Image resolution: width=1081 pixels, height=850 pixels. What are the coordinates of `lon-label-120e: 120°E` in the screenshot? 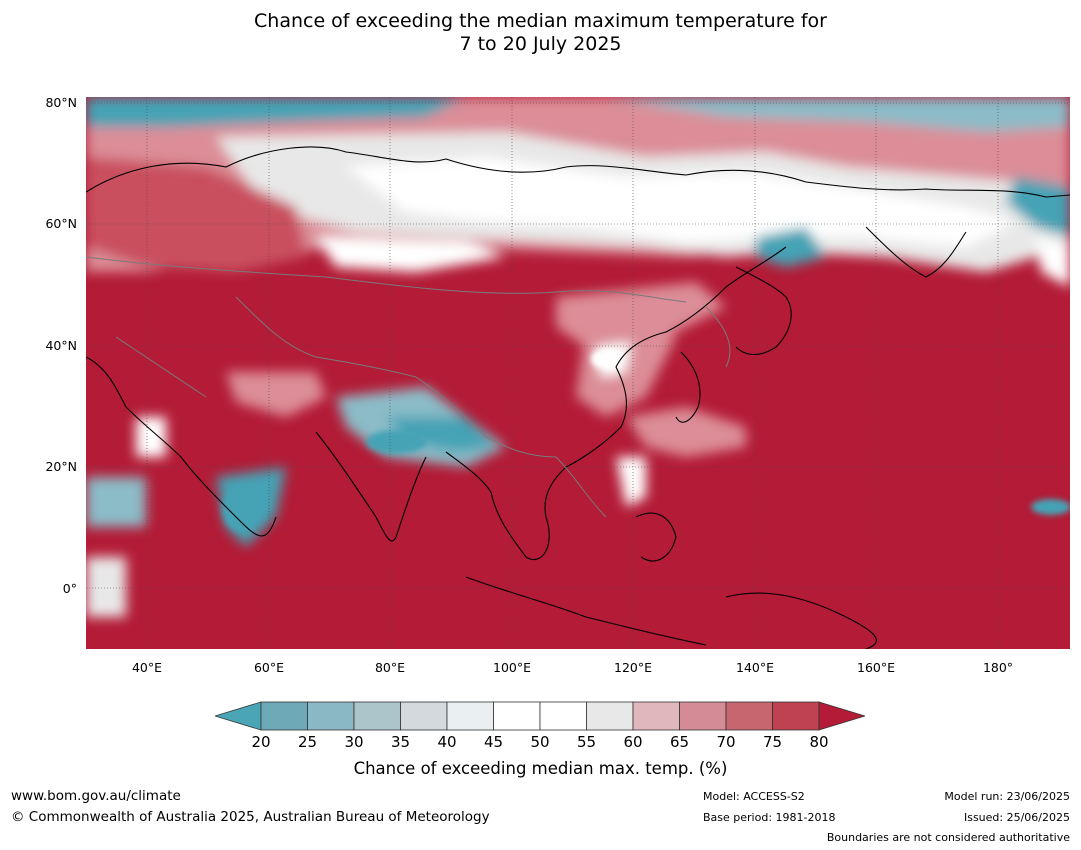 It's located at (633, 667).